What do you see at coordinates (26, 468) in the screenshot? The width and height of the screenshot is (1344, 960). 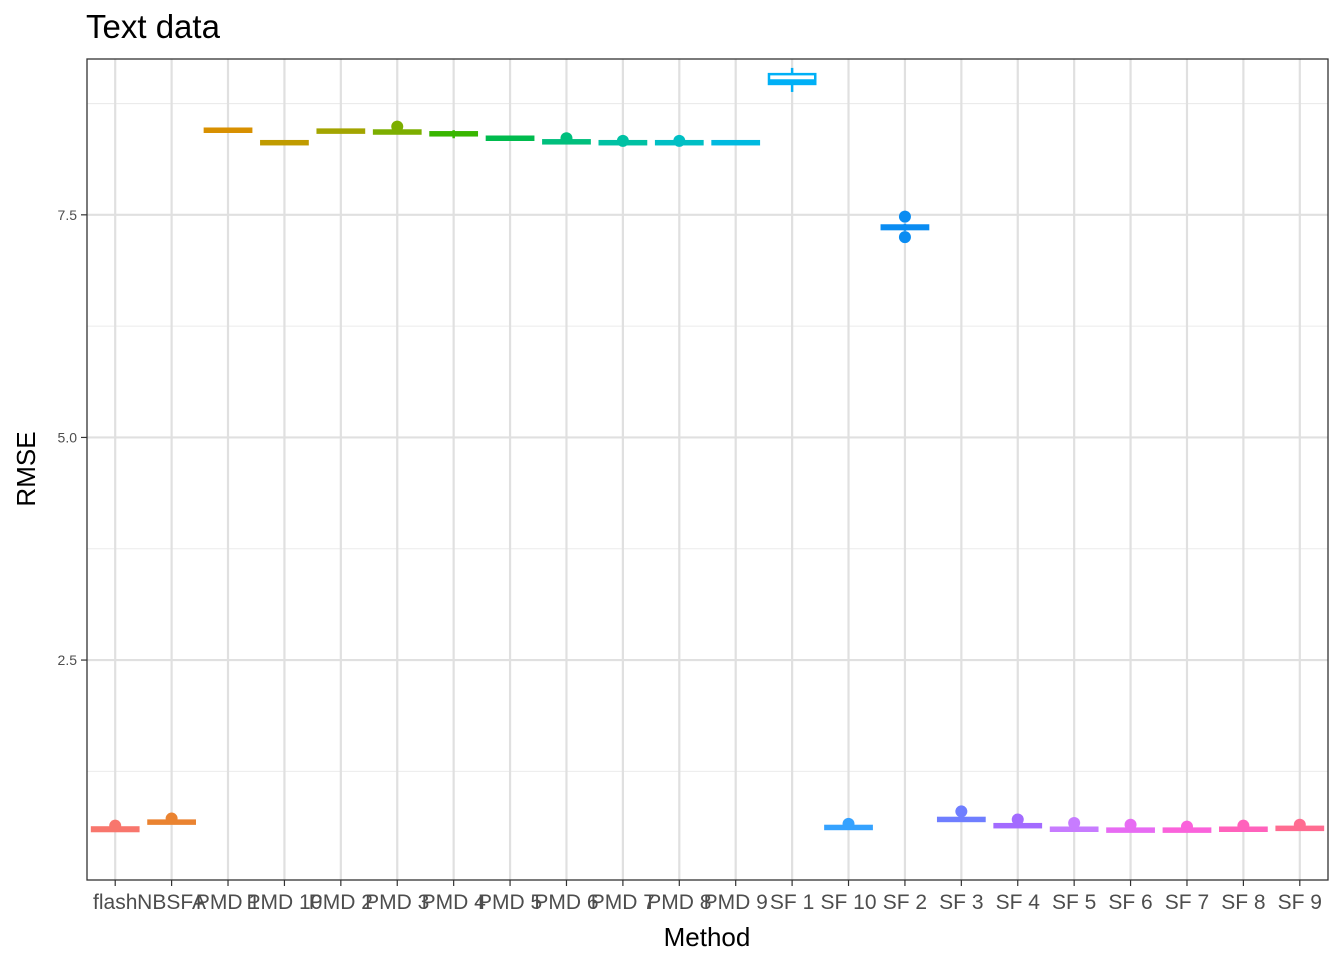 I see `y-axis-title: RMSE` at bounding box center [26, 468].